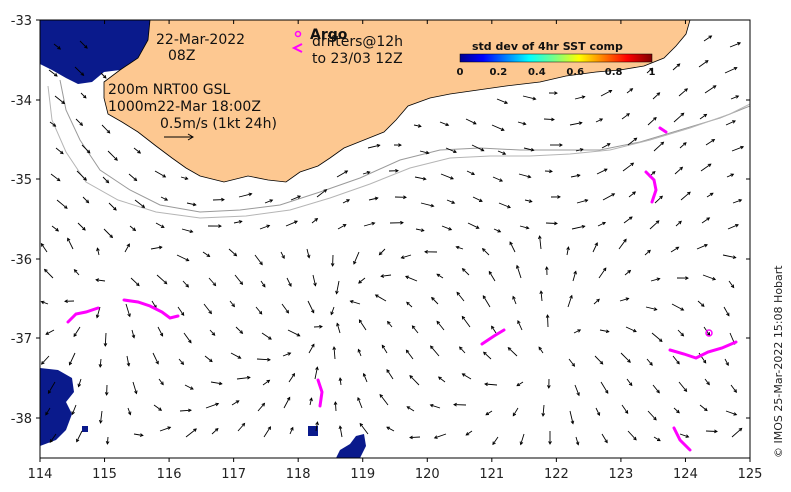  I want to click on colorbar-tick-label: 0.2, so click(499, 72).